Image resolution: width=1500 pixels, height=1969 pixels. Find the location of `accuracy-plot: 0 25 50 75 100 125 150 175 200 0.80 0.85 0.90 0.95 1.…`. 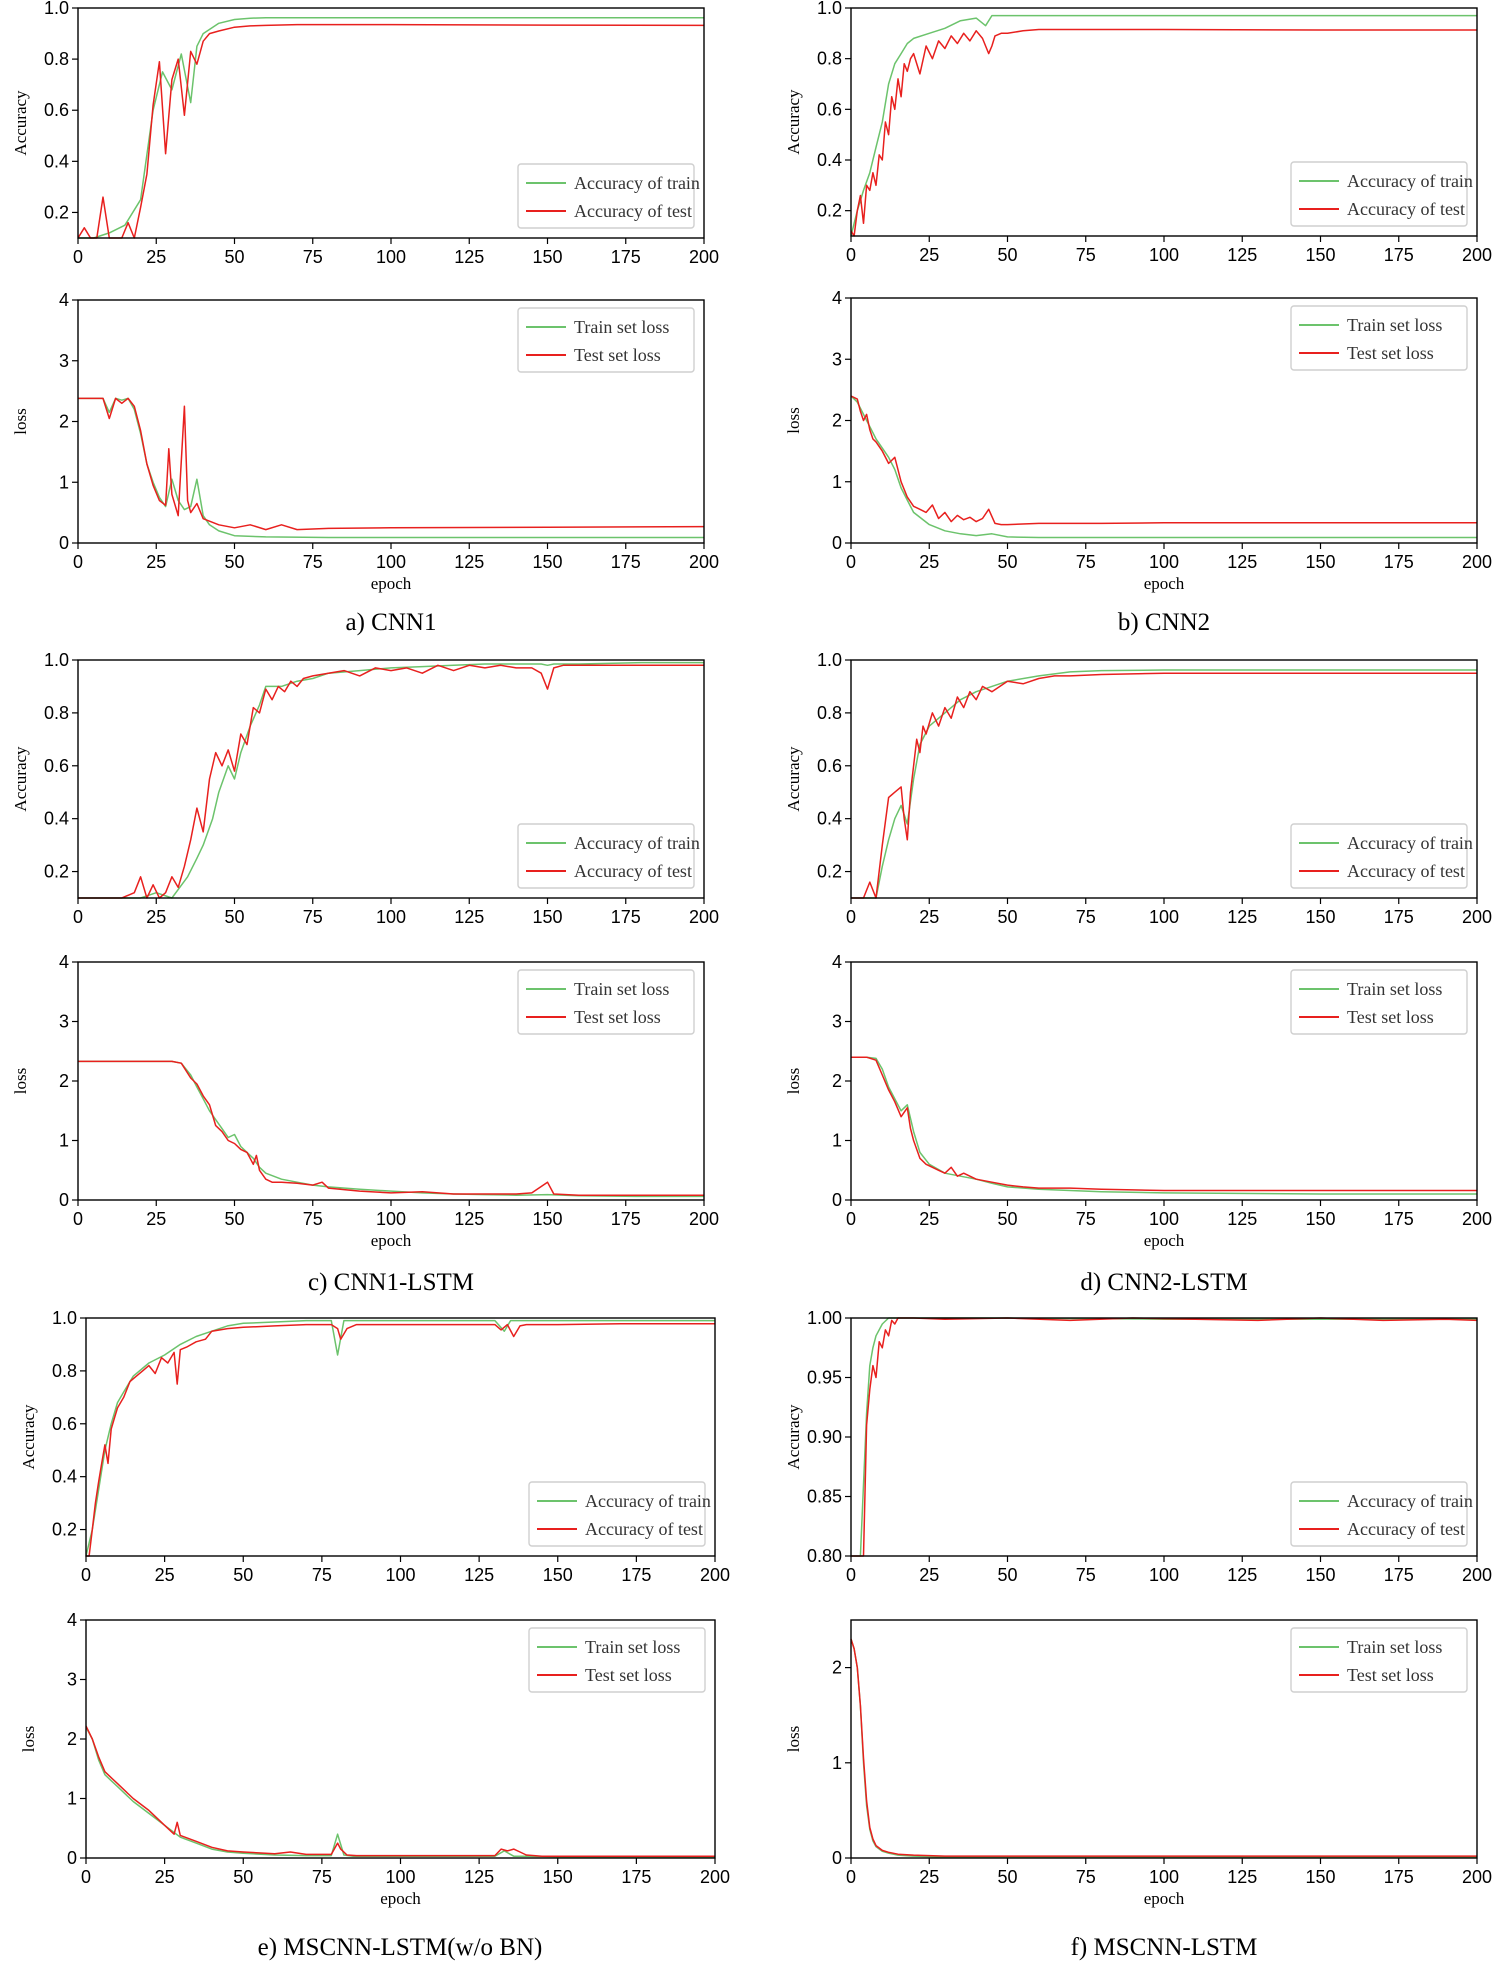

accuracy-plot: 0 25 50 75 100 125 150 175 200 0.80 0.85 0.90 0.95 1.… is located at coordinates (1138, 1446).